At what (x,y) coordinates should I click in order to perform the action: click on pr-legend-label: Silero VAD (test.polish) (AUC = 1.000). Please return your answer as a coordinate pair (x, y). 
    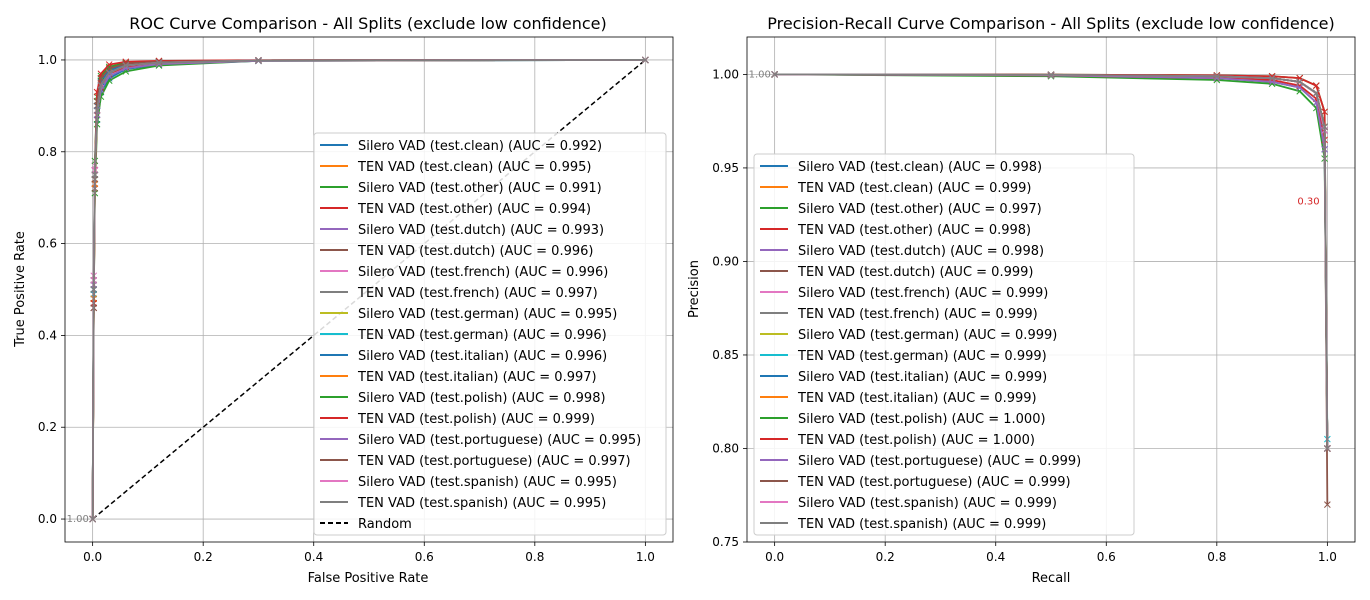
    Looking at the image, I should click on (922, 419).